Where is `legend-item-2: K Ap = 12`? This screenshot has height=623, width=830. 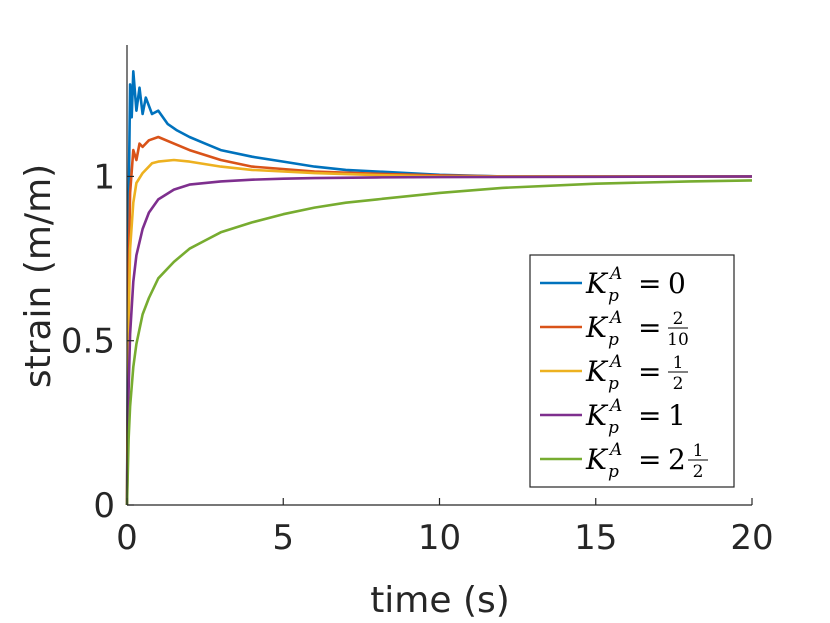 legend-item-2: K Ap = 12 is located at coordinates (614, 373).